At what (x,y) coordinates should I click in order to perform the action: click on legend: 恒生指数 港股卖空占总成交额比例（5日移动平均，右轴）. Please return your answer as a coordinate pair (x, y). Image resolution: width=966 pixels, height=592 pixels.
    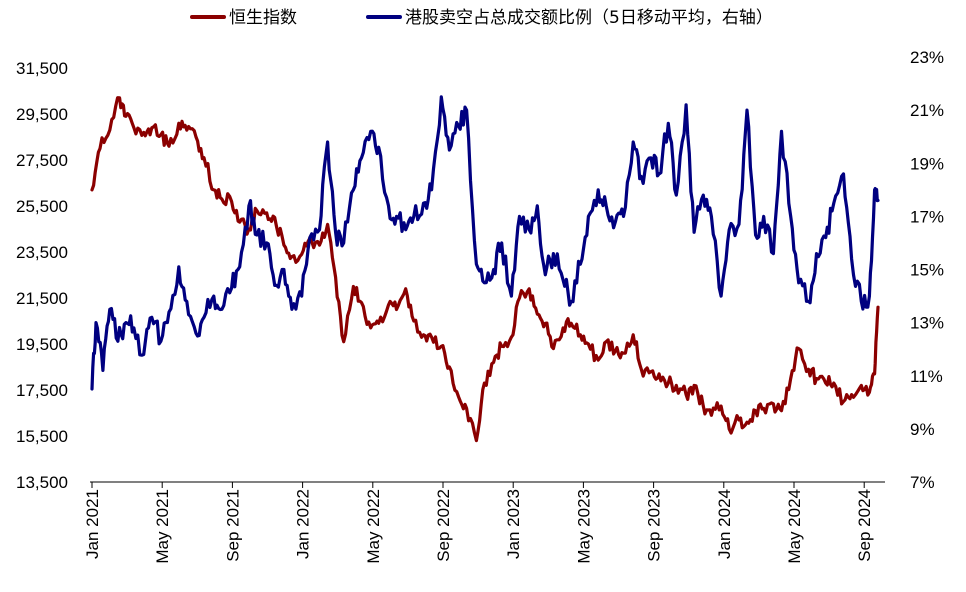
    Looking at the image, I should click on (481, 18).